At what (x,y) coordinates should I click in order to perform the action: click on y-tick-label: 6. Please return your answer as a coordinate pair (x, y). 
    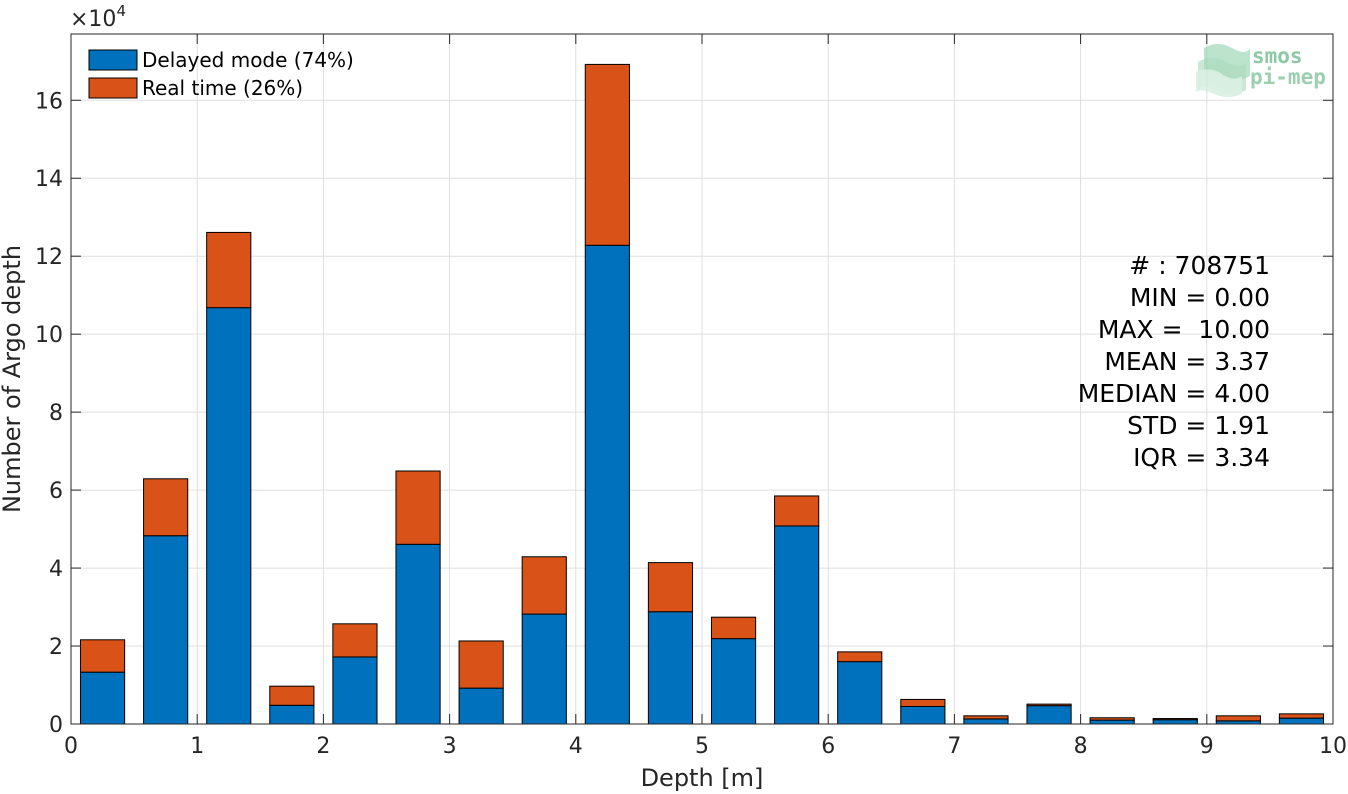
    Looking at the image, I should click on (56, 491).